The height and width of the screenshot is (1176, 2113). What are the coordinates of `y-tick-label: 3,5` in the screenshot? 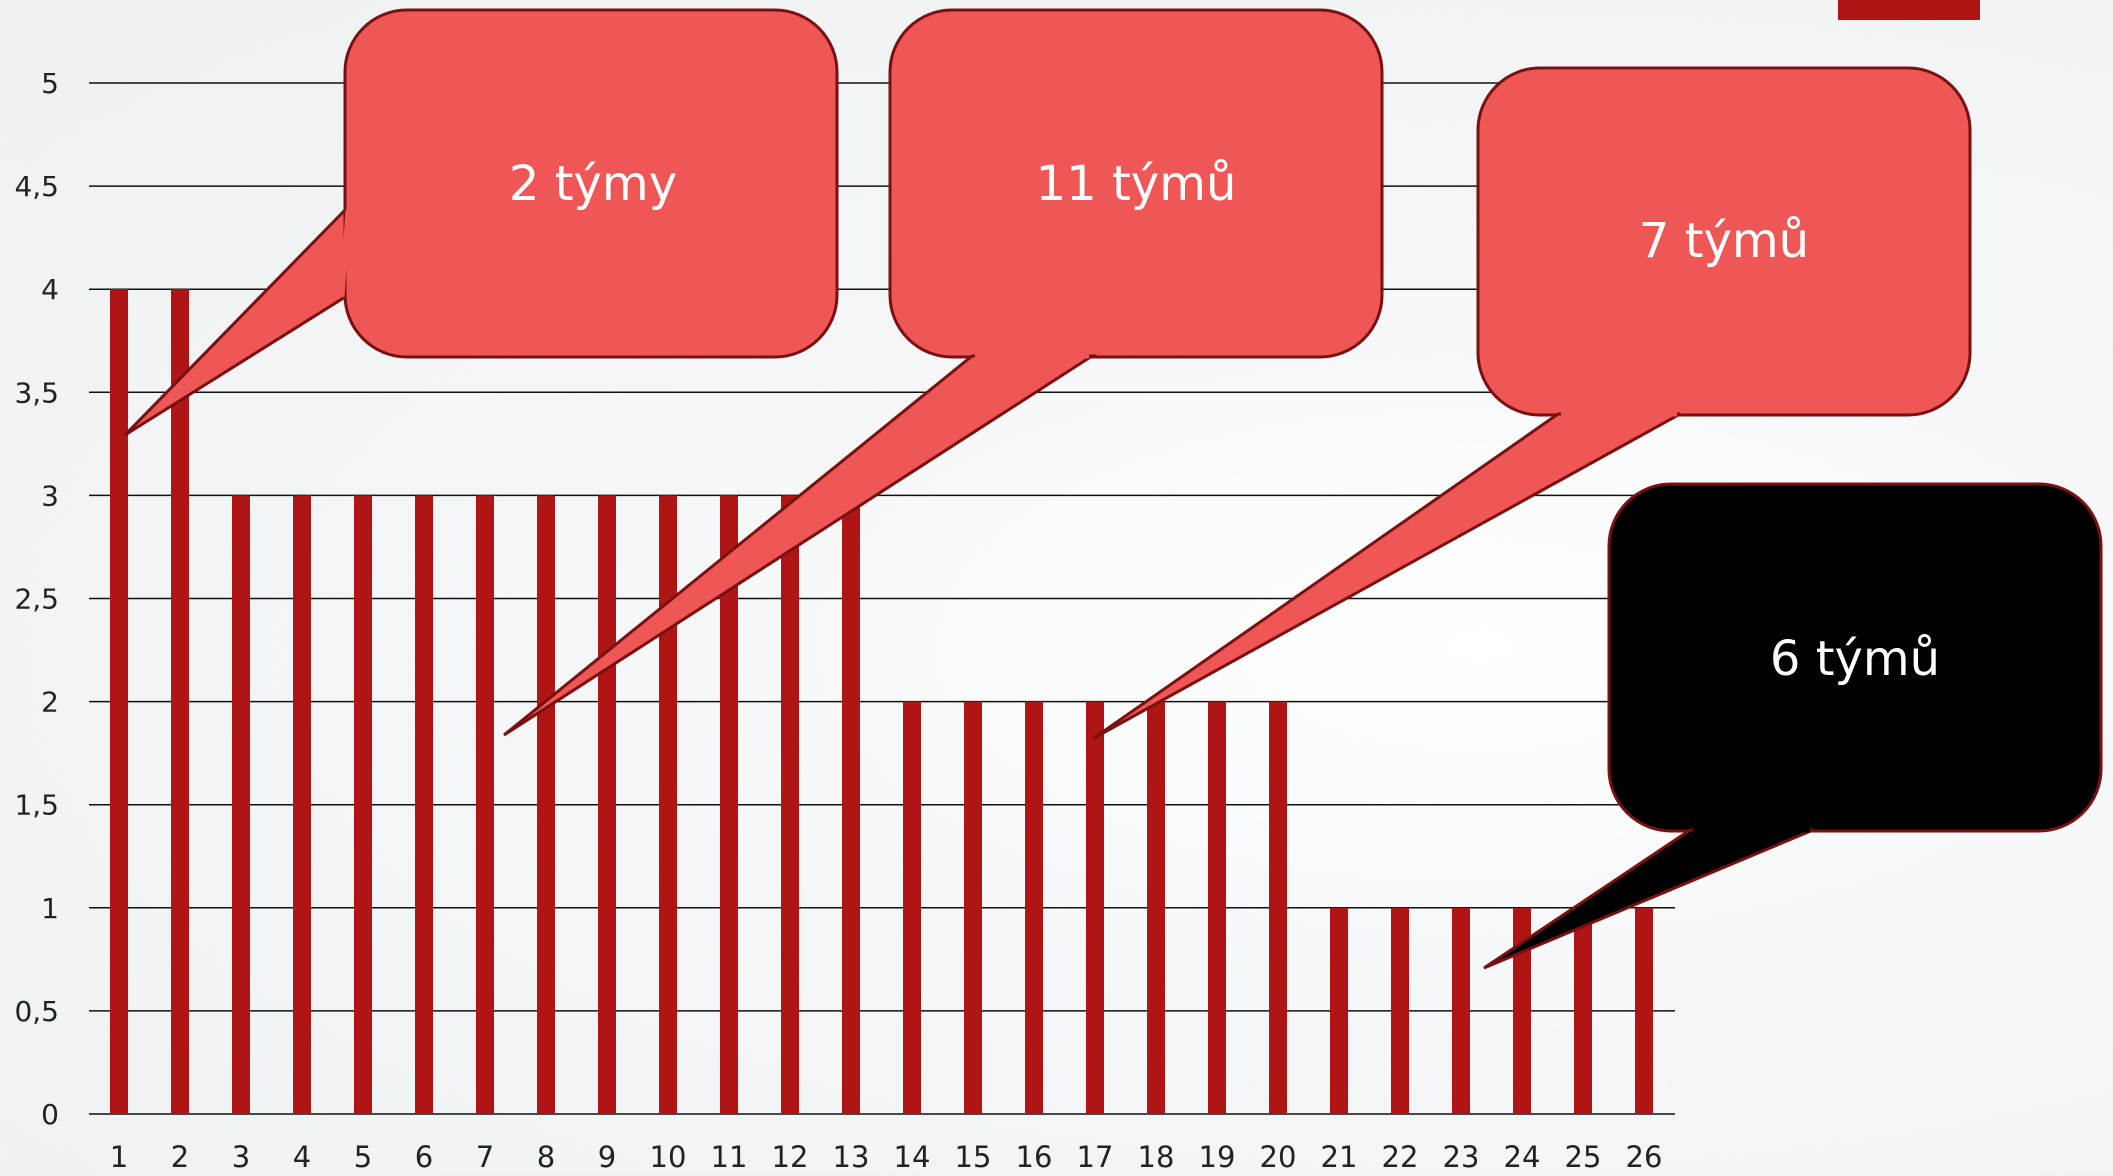 It's located at (36, 392).